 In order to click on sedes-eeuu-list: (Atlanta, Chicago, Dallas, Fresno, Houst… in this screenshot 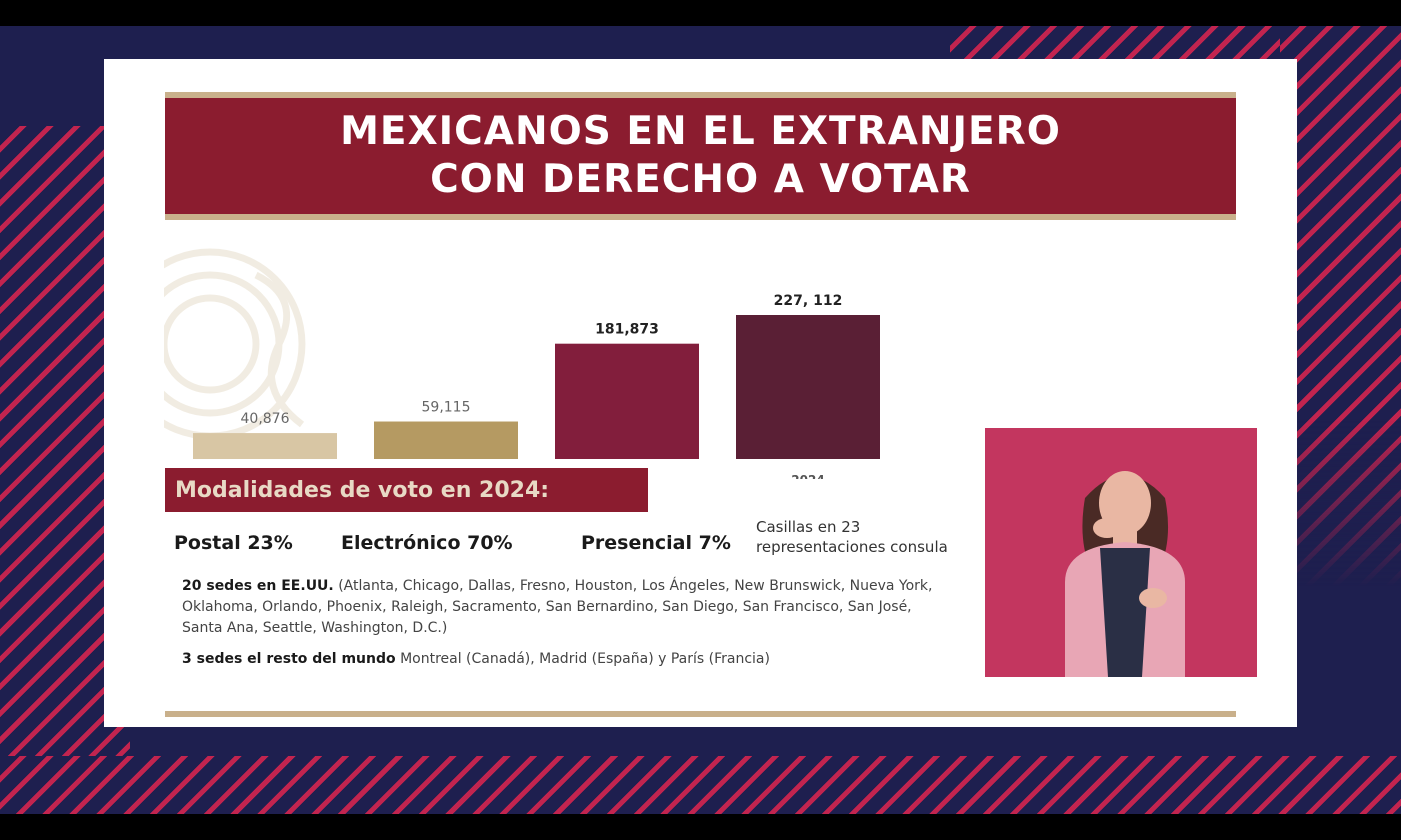, I will do `click(557, 607)`.